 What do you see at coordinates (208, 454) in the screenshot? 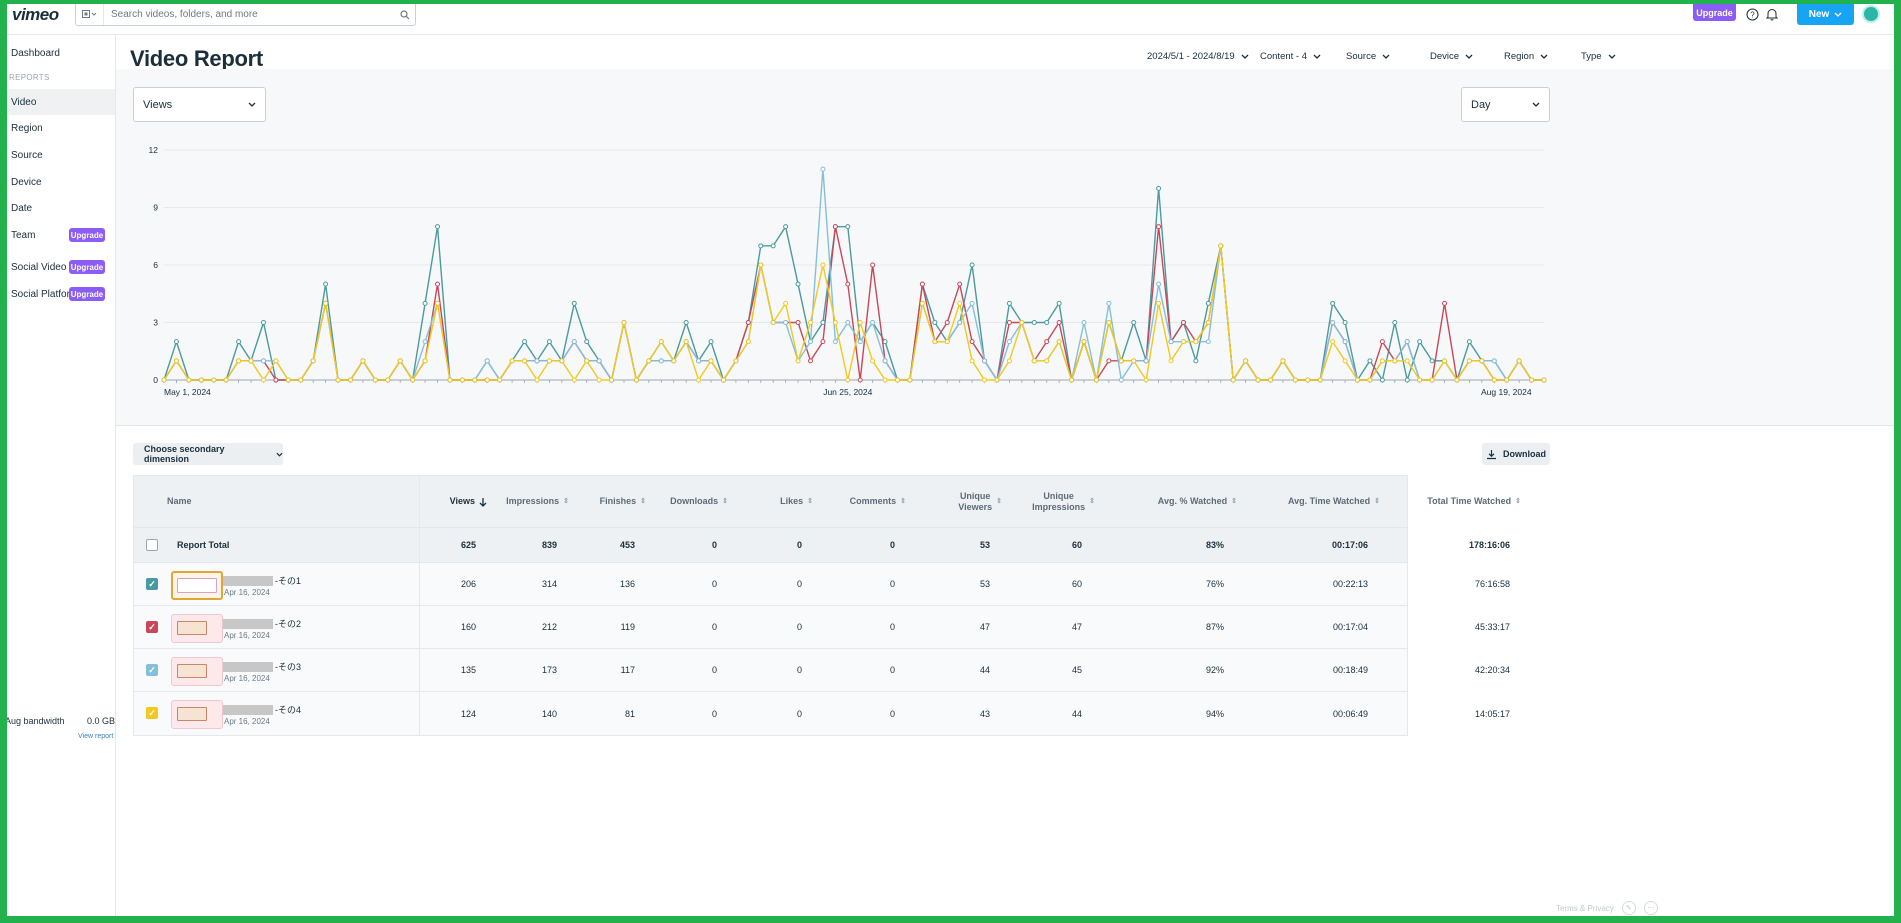
I see `secondary-dimension-select: Choose secondary dimension` at bounding box center [208, 454].